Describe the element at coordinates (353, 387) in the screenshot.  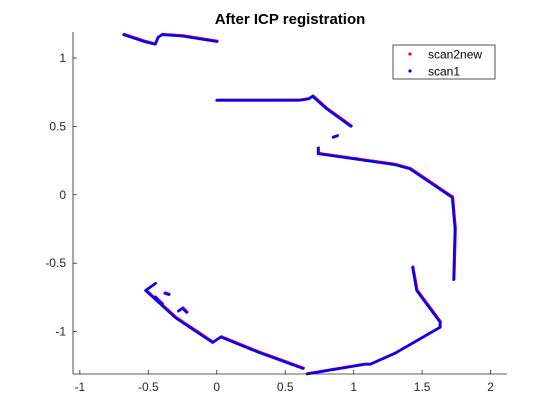
I see `x-tick-label: 1` at that location.